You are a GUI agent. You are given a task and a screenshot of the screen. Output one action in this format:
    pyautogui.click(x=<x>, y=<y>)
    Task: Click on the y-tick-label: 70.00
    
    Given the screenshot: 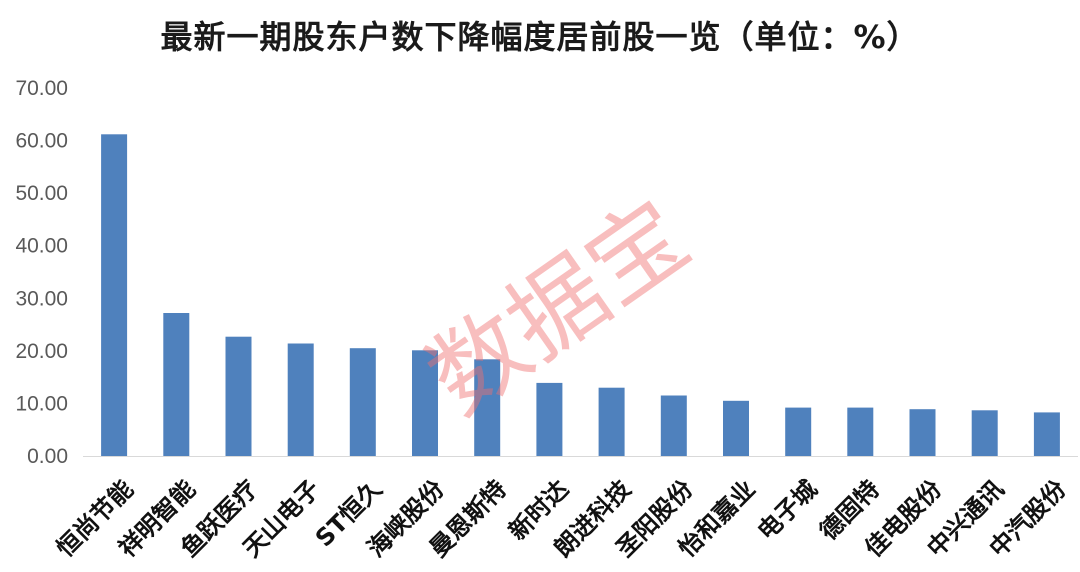 What is the action you would take?
    pyautogui.click(x=41, y=88)
    